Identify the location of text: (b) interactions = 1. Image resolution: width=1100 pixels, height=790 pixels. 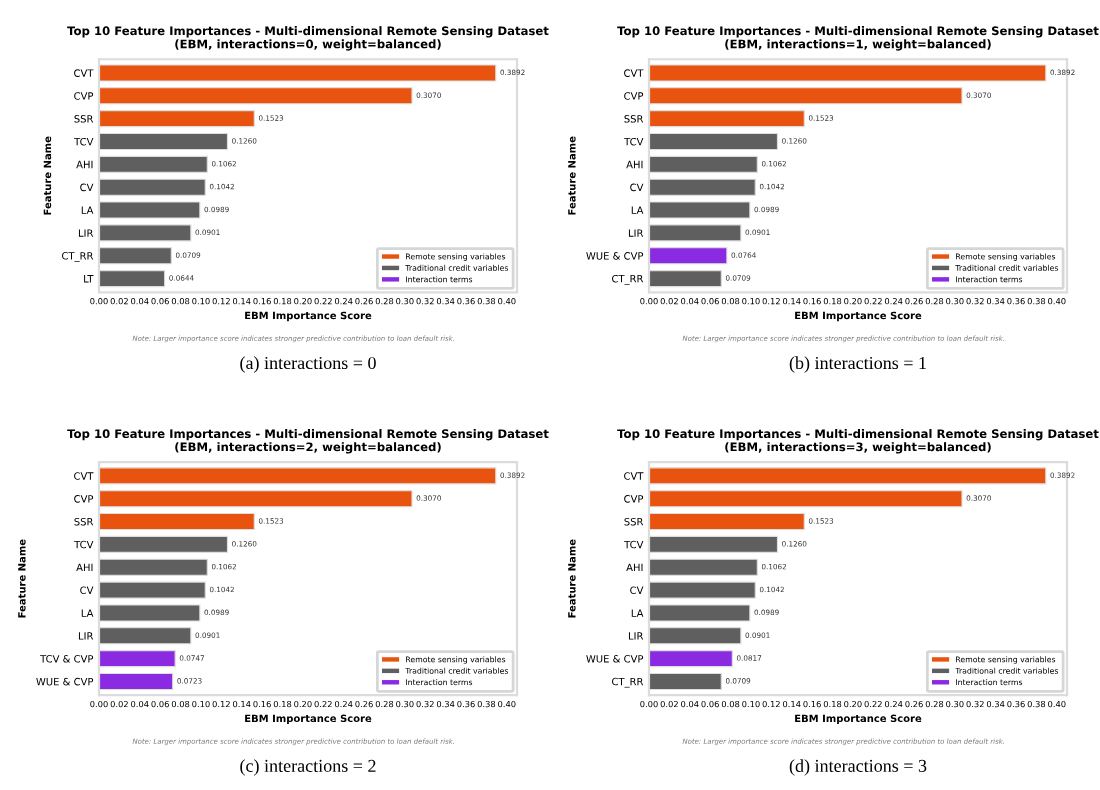
(857, 364).